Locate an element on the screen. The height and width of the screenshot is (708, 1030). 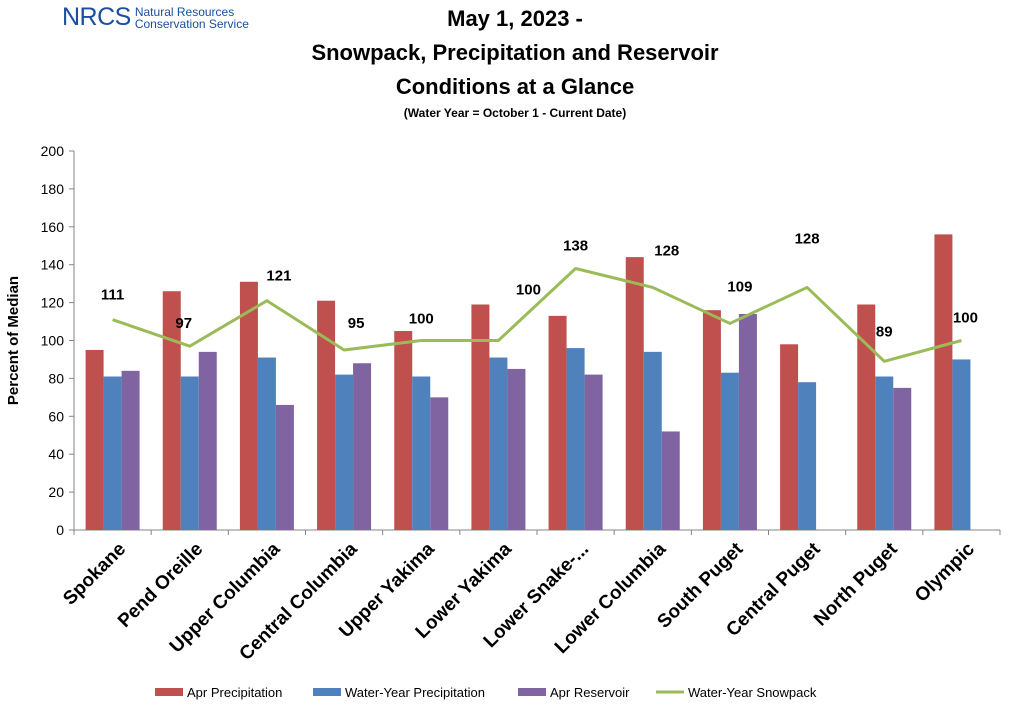
x-tick-label: North Puget is located at coordinates (856, 584).